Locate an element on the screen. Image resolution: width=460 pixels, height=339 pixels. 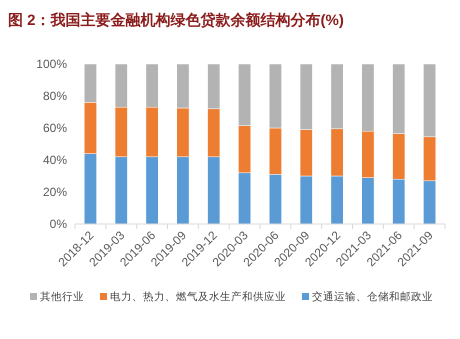
legend-label: 电力、热力、燃气及水生产和供应业 is located at coordinates (198, 296).